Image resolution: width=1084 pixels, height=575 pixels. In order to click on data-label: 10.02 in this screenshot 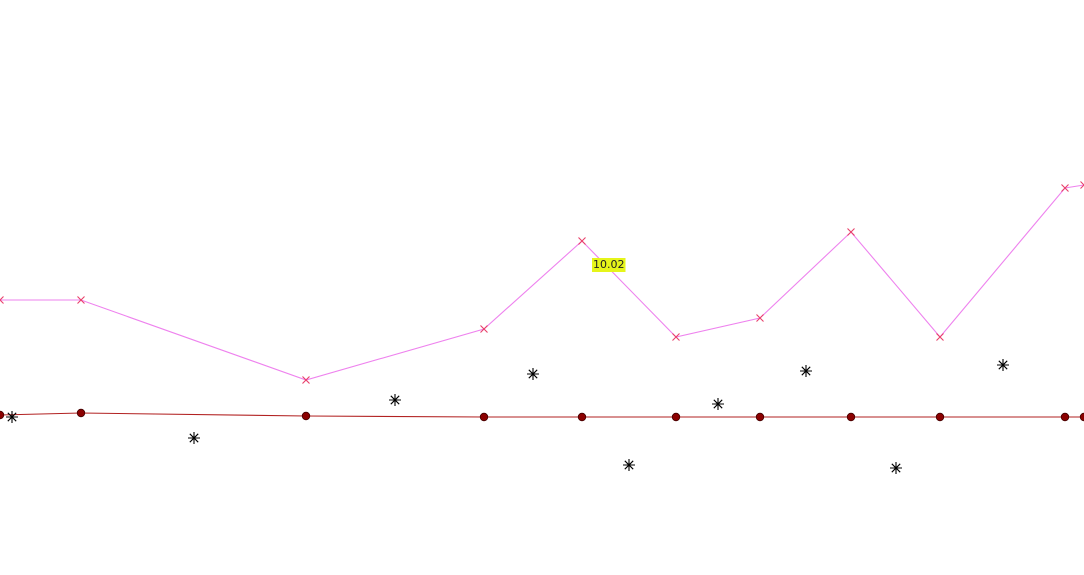, I will do `click(609, 264)`.